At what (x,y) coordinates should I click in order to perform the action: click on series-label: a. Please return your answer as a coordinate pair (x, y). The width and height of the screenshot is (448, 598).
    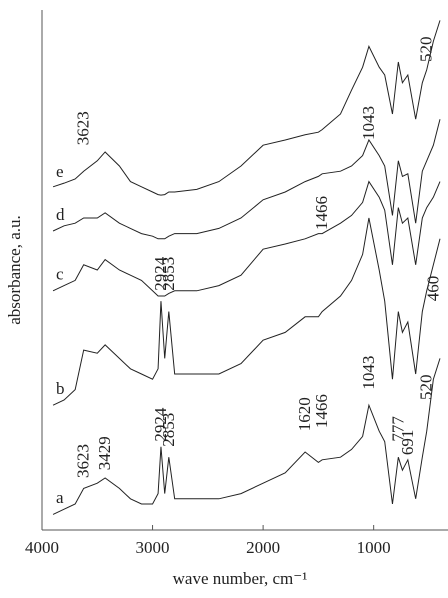
    Looking at the image, I should click on (60, 497).